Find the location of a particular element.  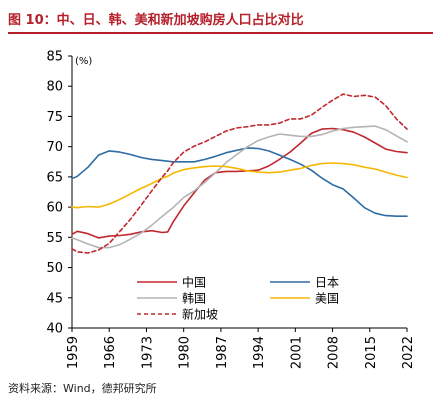

x-tick-label: 1966 is located at coordinates (110, 352).